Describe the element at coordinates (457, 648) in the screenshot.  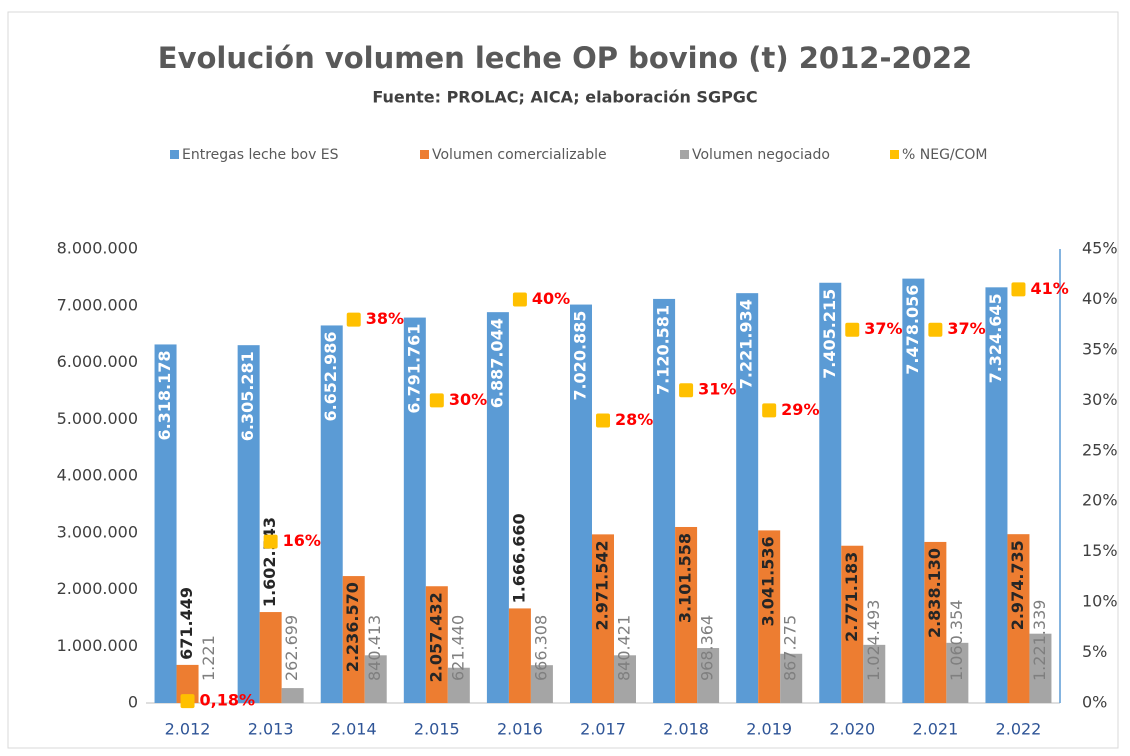
I see `data-label: 621.440` at that location.